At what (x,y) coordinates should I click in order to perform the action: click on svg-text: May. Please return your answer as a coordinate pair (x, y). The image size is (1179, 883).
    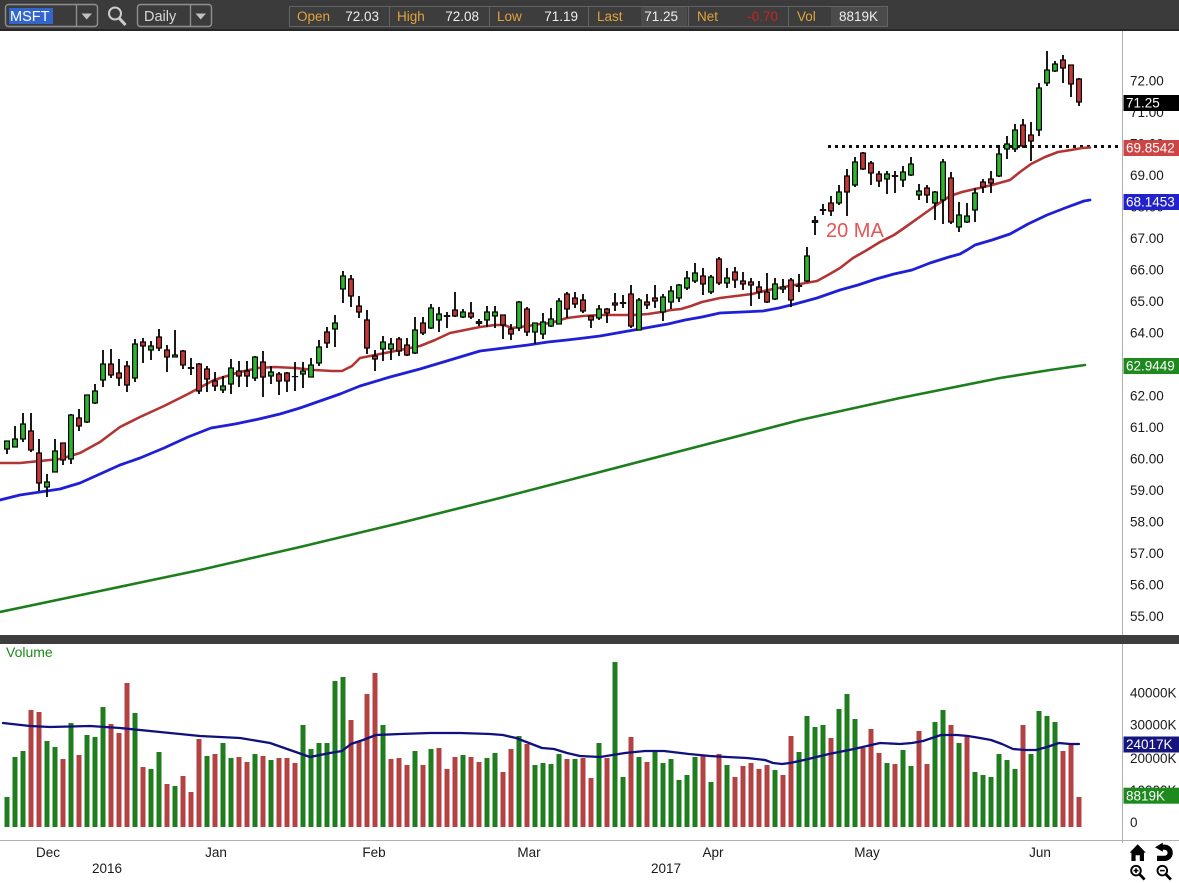
    Looking at the image, I should click on (867, 852).